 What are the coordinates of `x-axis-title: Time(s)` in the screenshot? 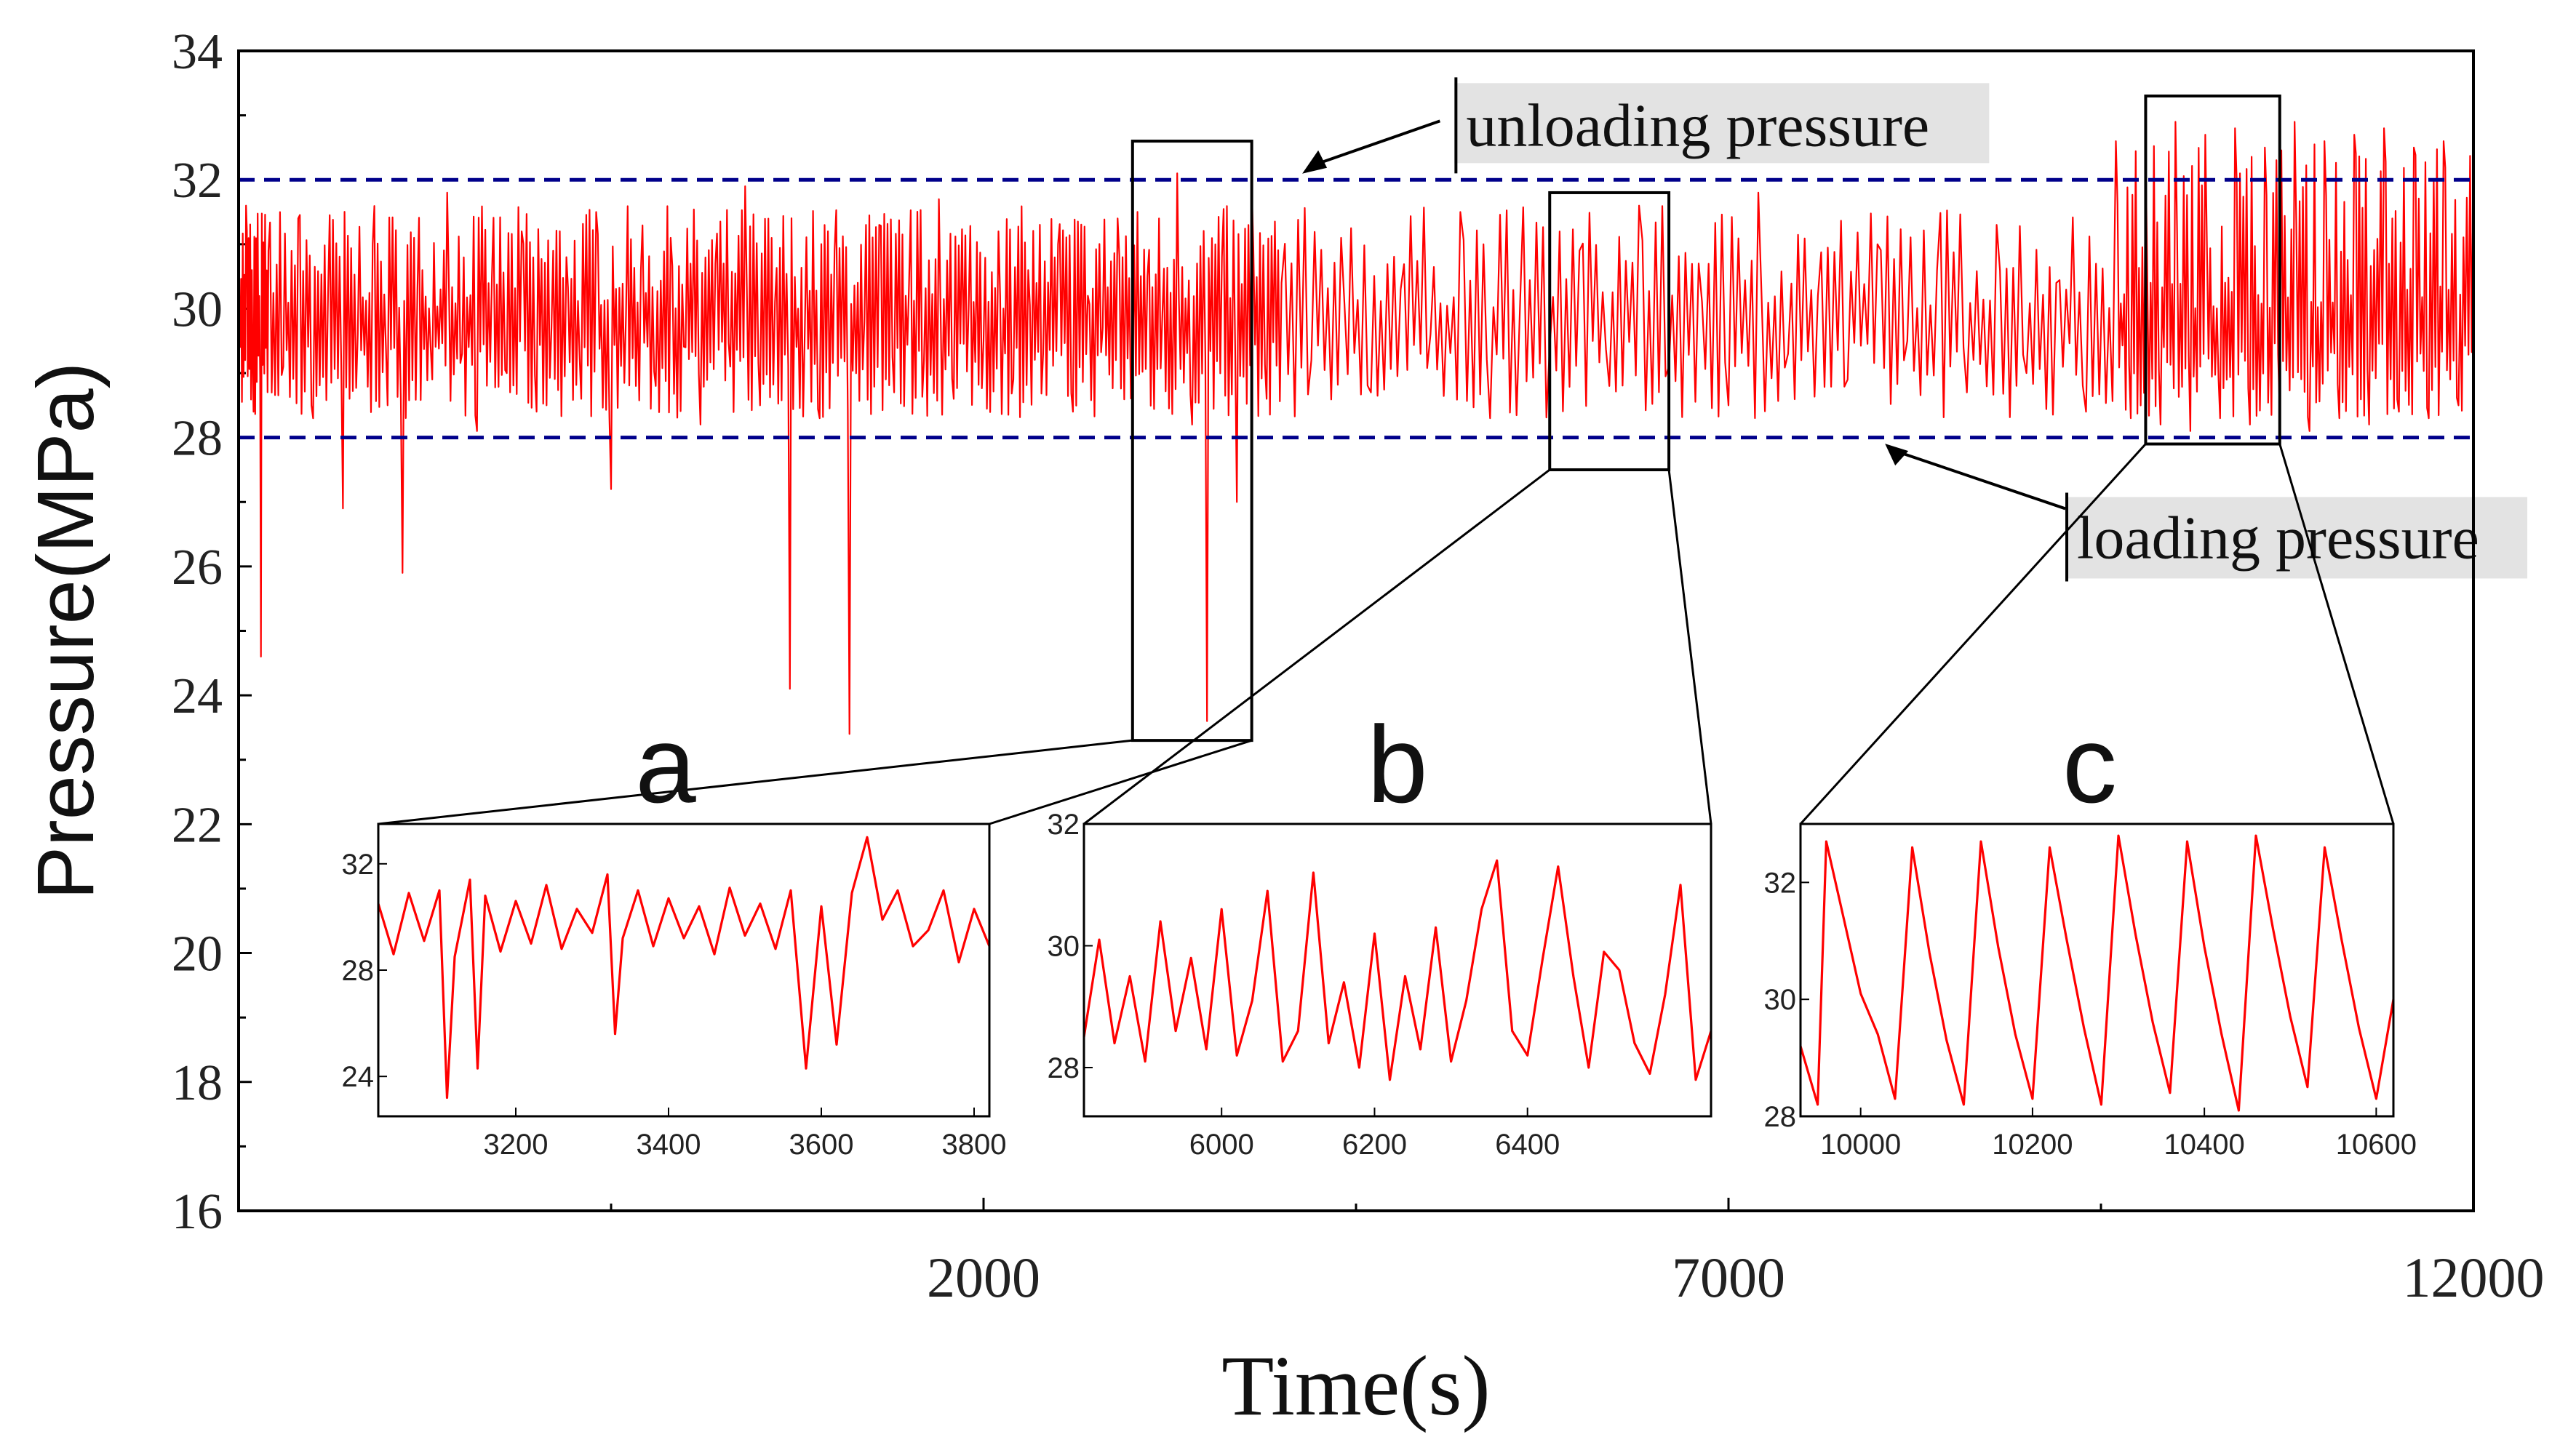 It's located at (1355, 1386).